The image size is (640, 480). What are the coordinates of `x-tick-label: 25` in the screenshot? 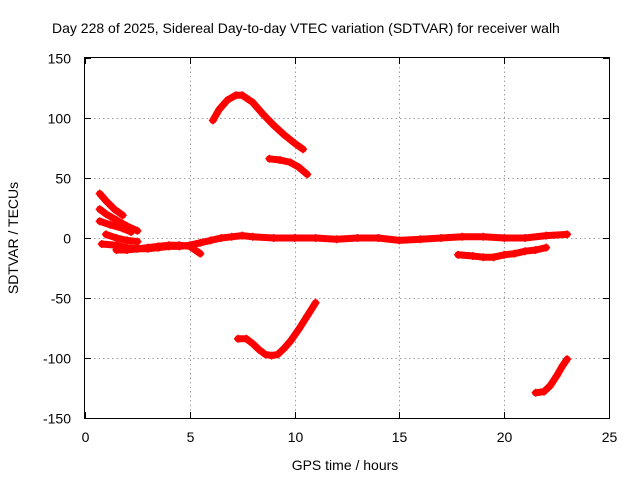 It's located at (610, 437).